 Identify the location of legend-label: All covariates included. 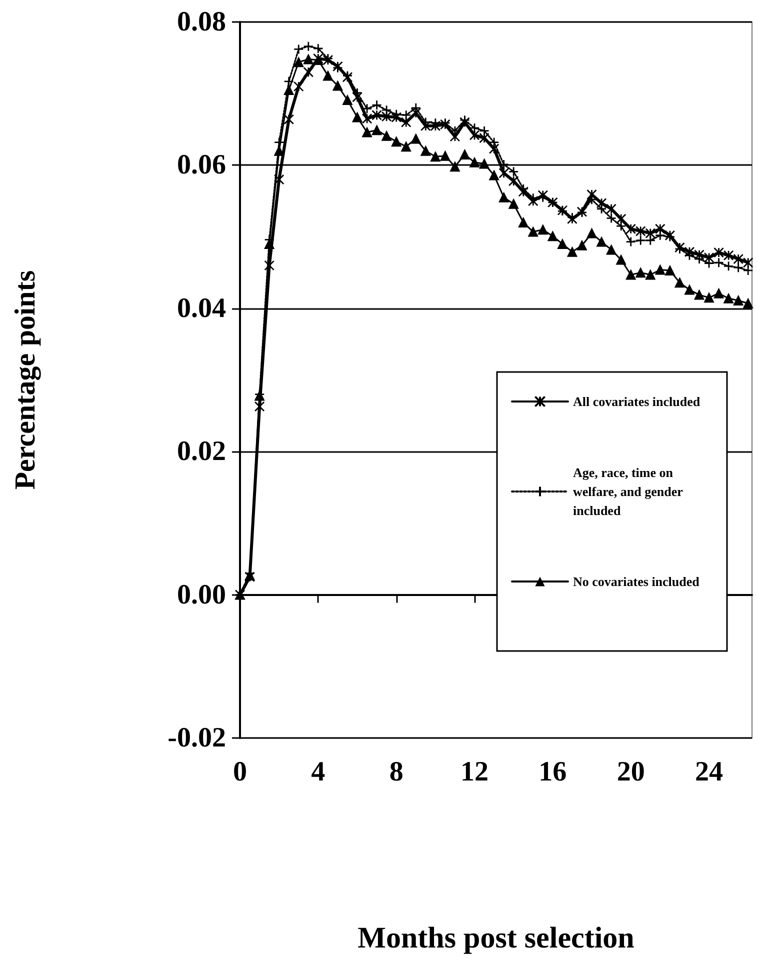
(637, 401).